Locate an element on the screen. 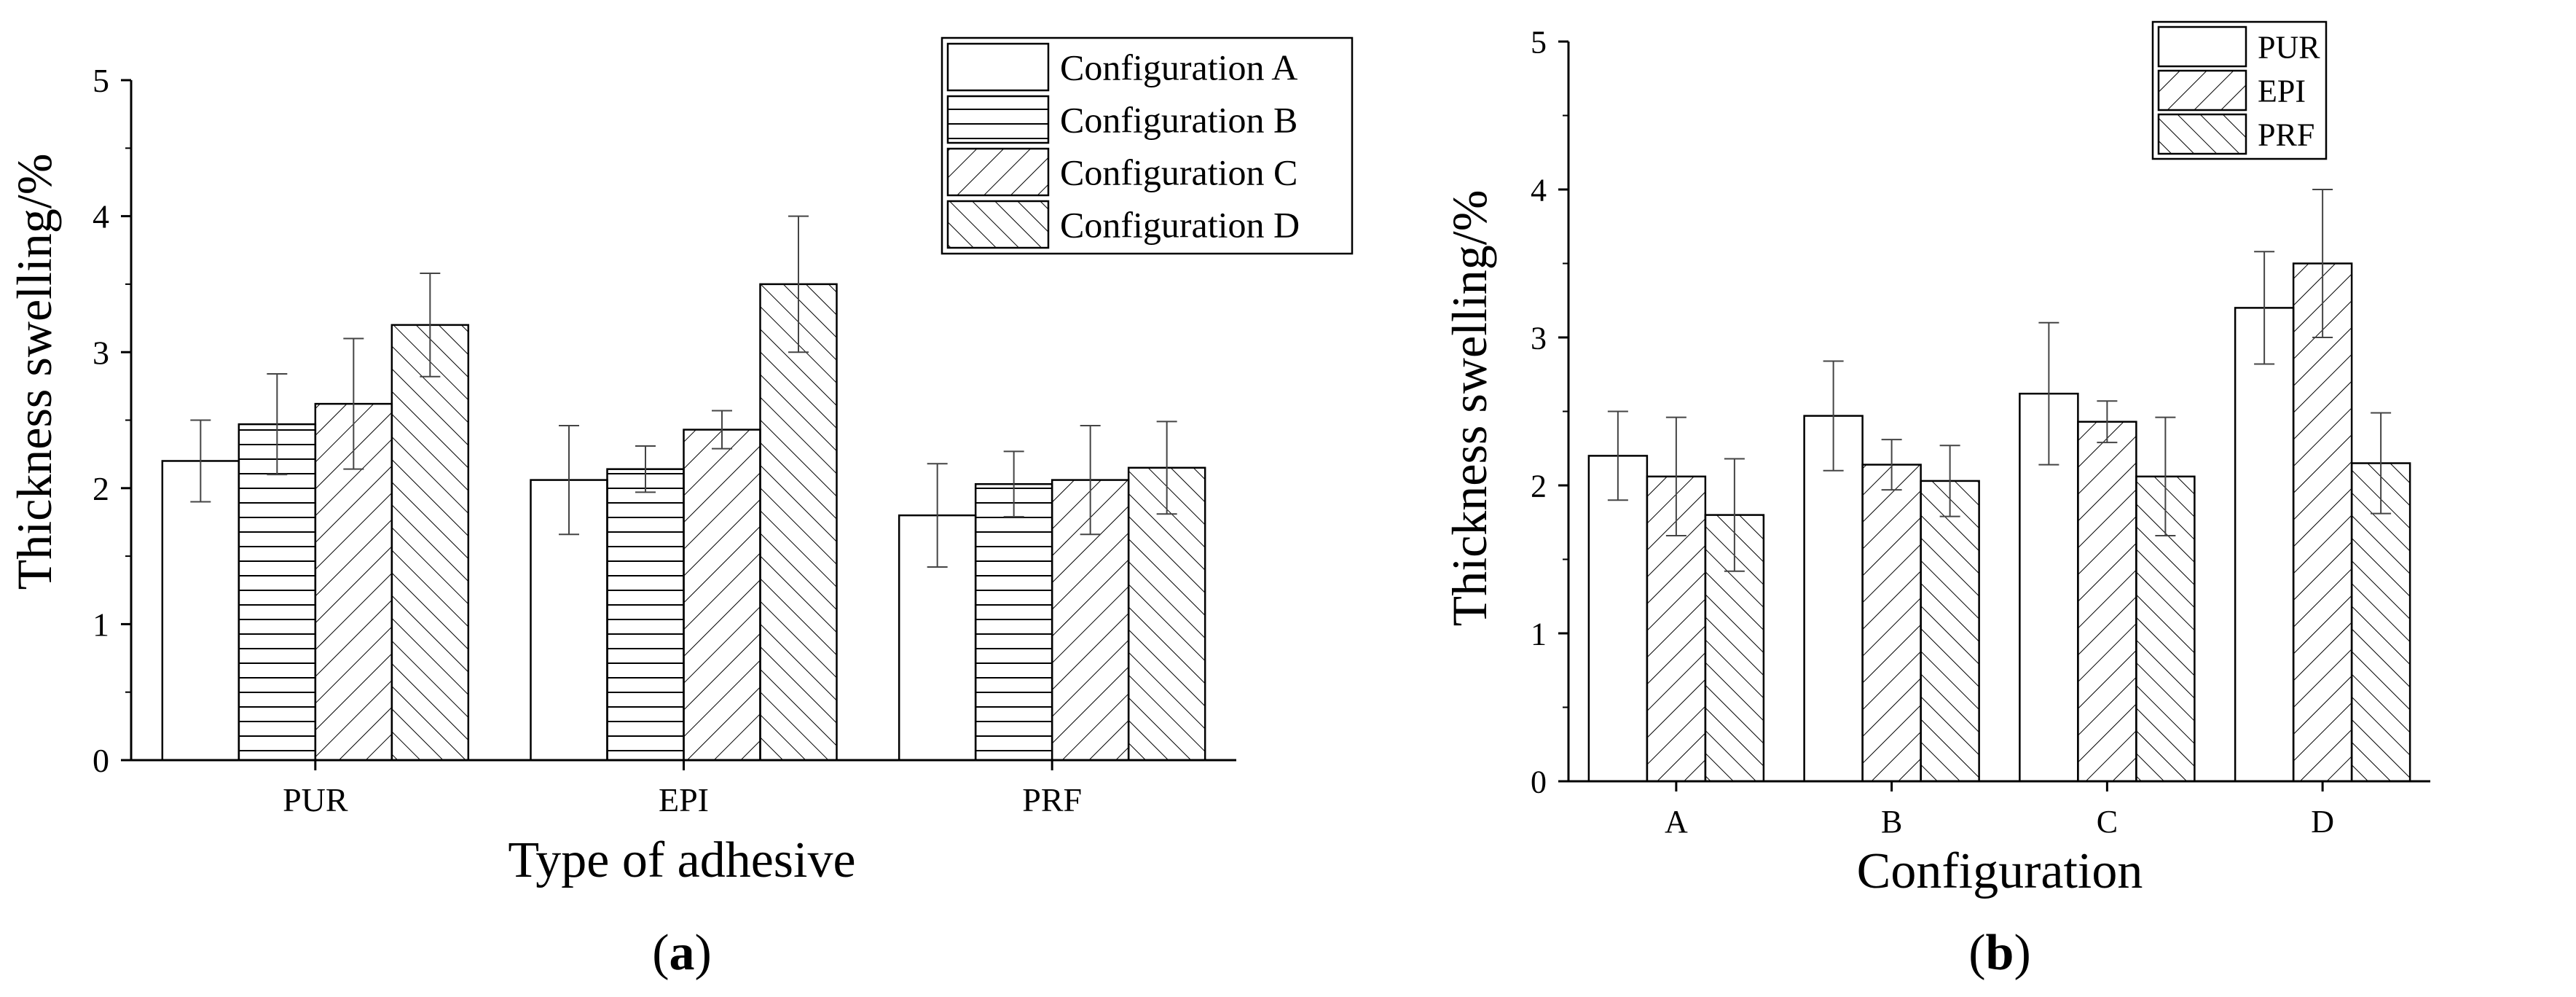  legend-item: PRF is located at coordinates (2235, 134).